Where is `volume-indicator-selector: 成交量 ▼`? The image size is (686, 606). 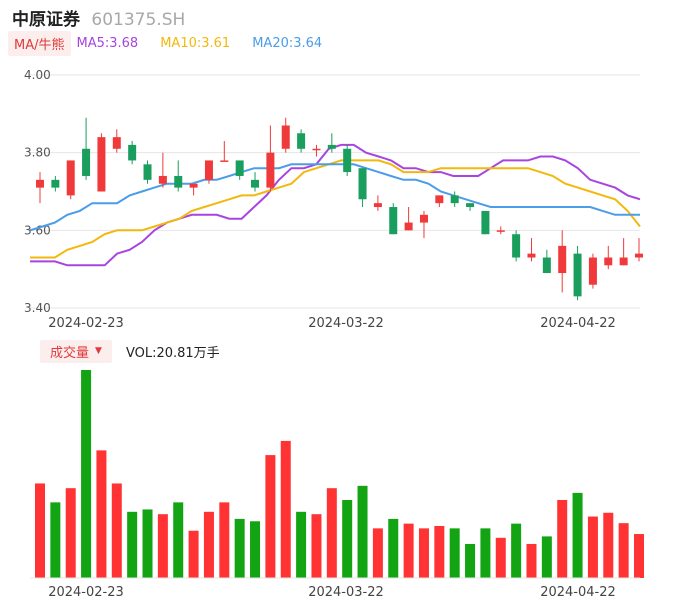
volume-indicator-selector: 成交量 ▼ is located at coordinates (76, 351).